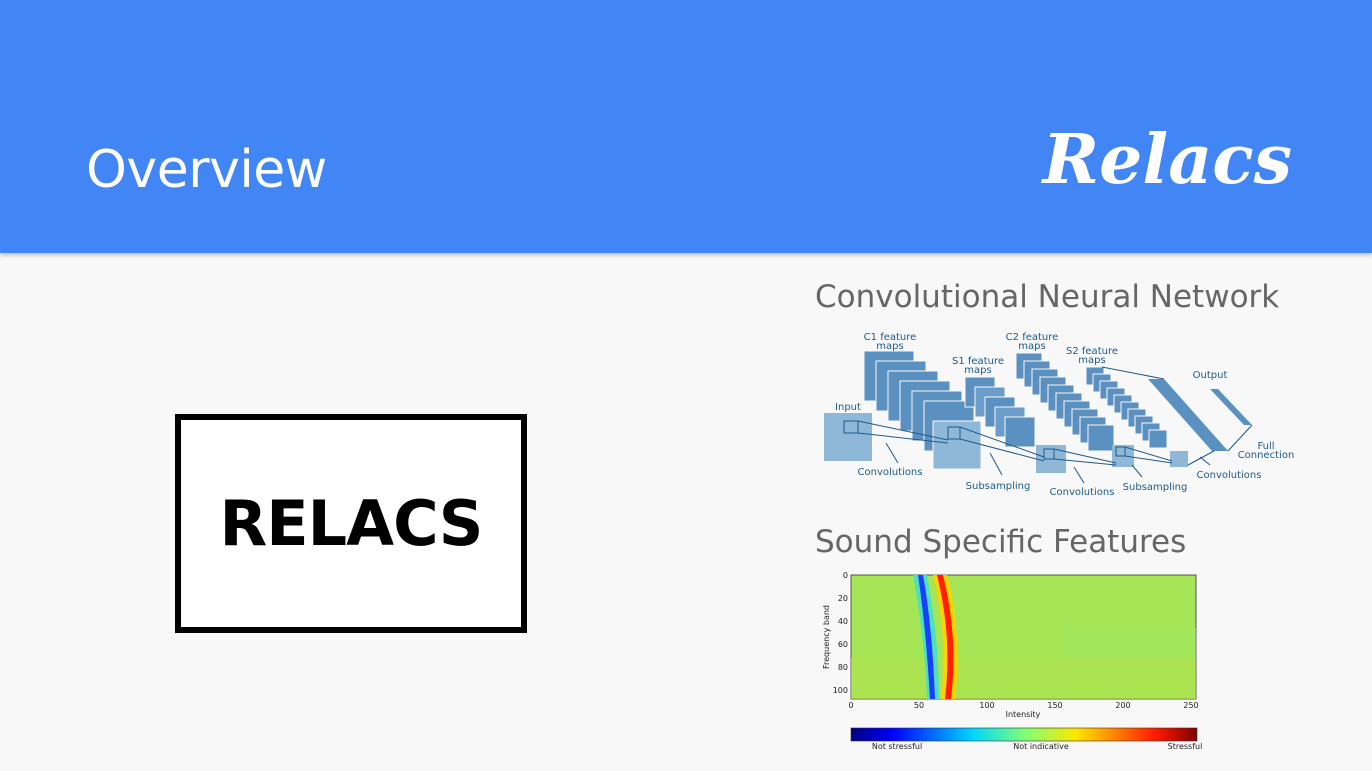  I want to click on s2-label-1: S2 feature, so click(1092, 351).